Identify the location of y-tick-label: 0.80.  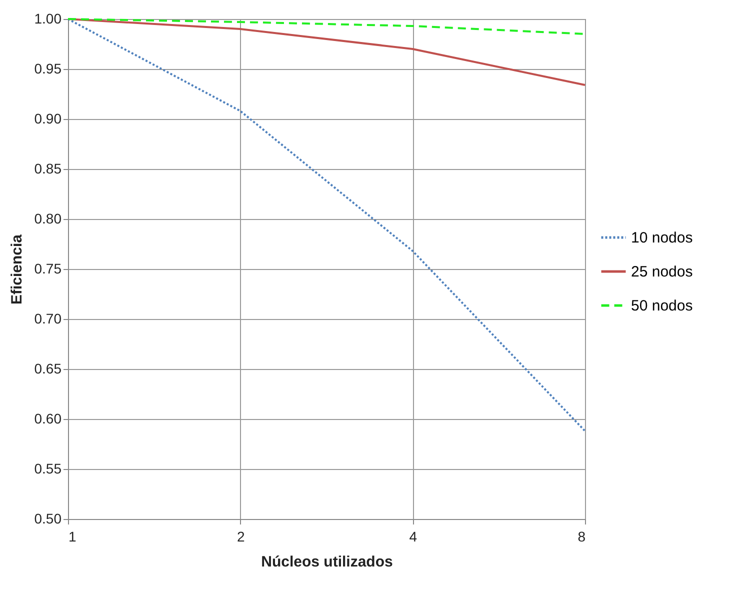
(48, 218).